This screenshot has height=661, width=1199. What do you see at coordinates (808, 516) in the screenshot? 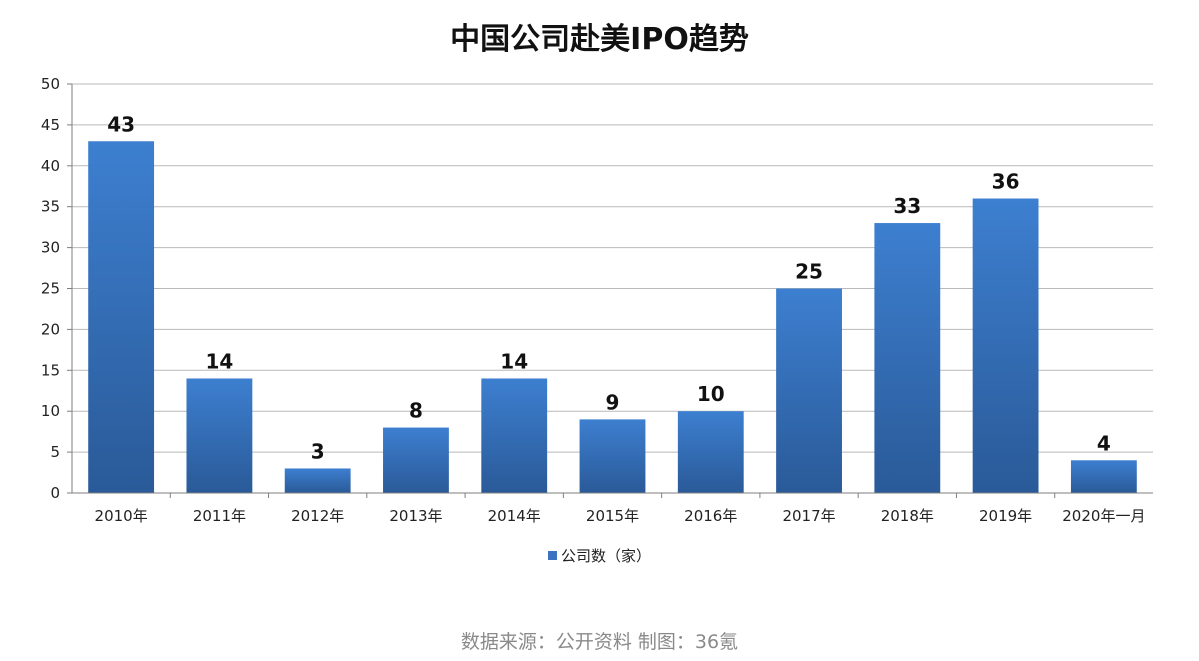
I see `x-tick-label: 2017年` at bounding box center [808, 516].